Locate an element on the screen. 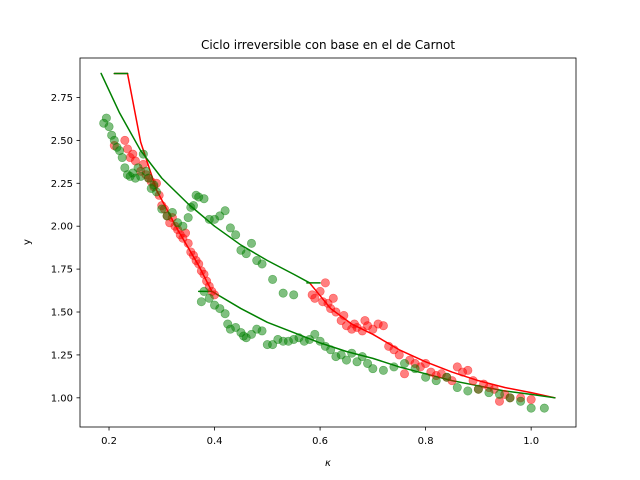 The width and height of the screenshot is (640, 480). y-tick-label: 2.50 is located at coordinates (62, 141).